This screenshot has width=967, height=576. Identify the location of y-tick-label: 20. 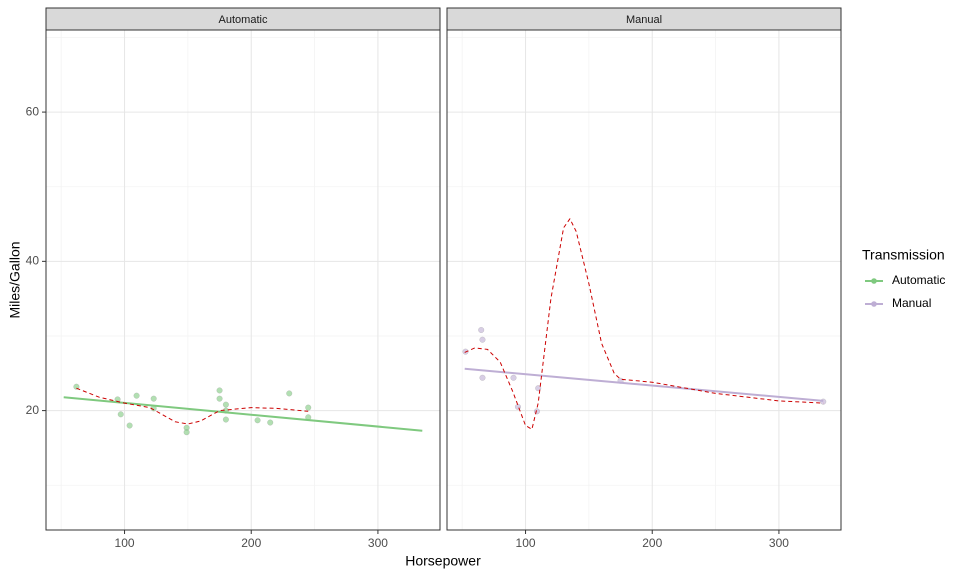
(33, 410).